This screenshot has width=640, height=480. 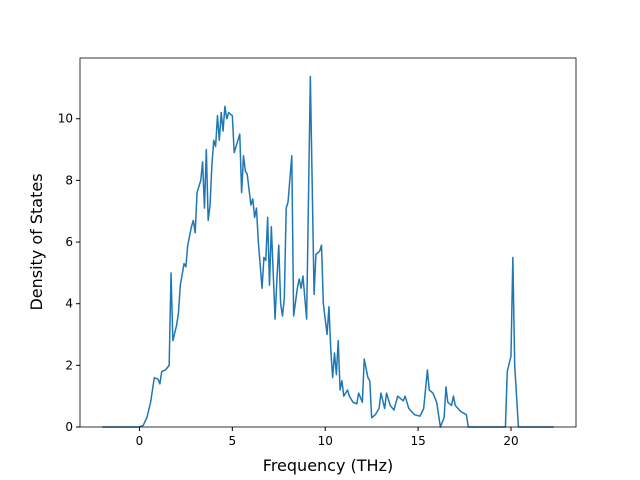 I want to click on x-tick-label: 15, so click(x=417, y=441).